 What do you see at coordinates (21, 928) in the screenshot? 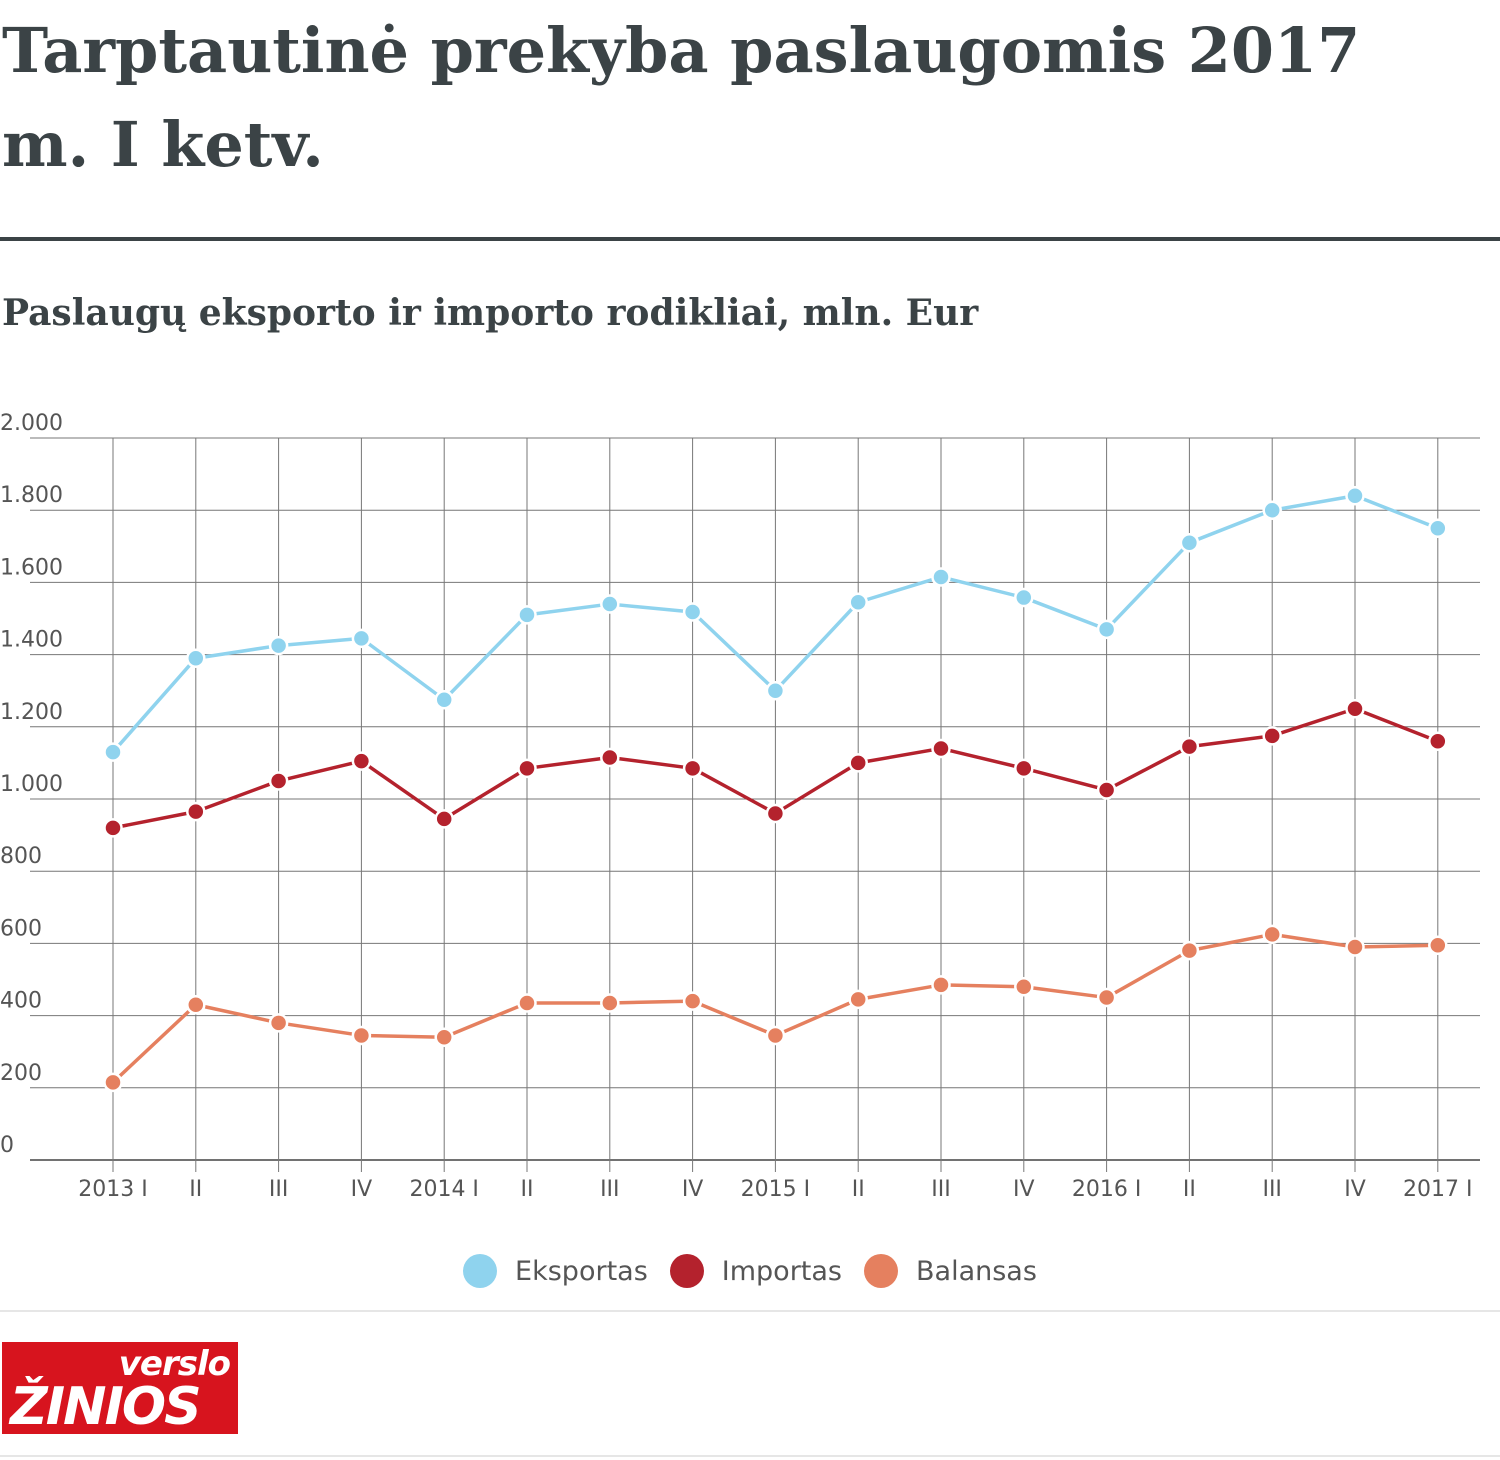
I see `y-tick-label: 600` at bounding box center [21, 928].